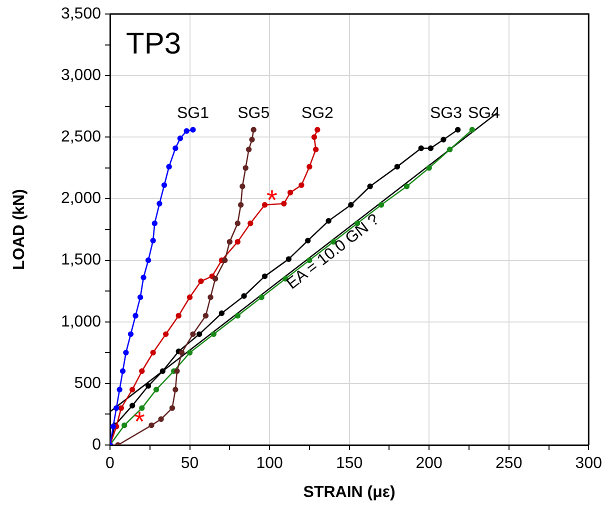 Image resolution: width=606 pixels, height=512 pixels. I want to click on chart-title: TP3, so click(154, 43).